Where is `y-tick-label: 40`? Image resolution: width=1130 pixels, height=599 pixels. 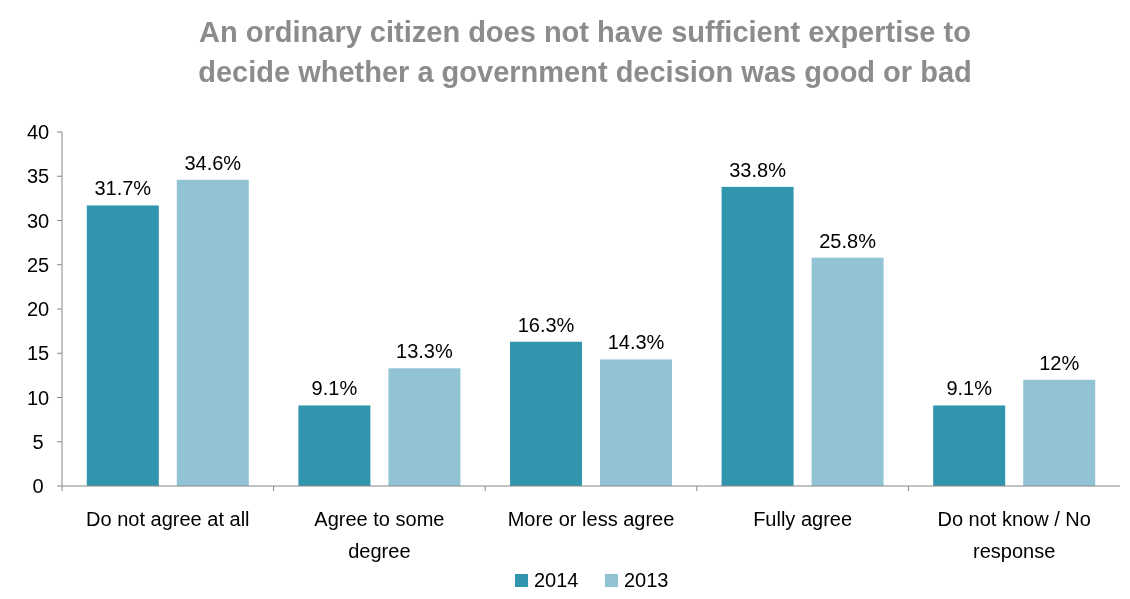 y-tick-label: 40 is located at coordinates (38, 132).